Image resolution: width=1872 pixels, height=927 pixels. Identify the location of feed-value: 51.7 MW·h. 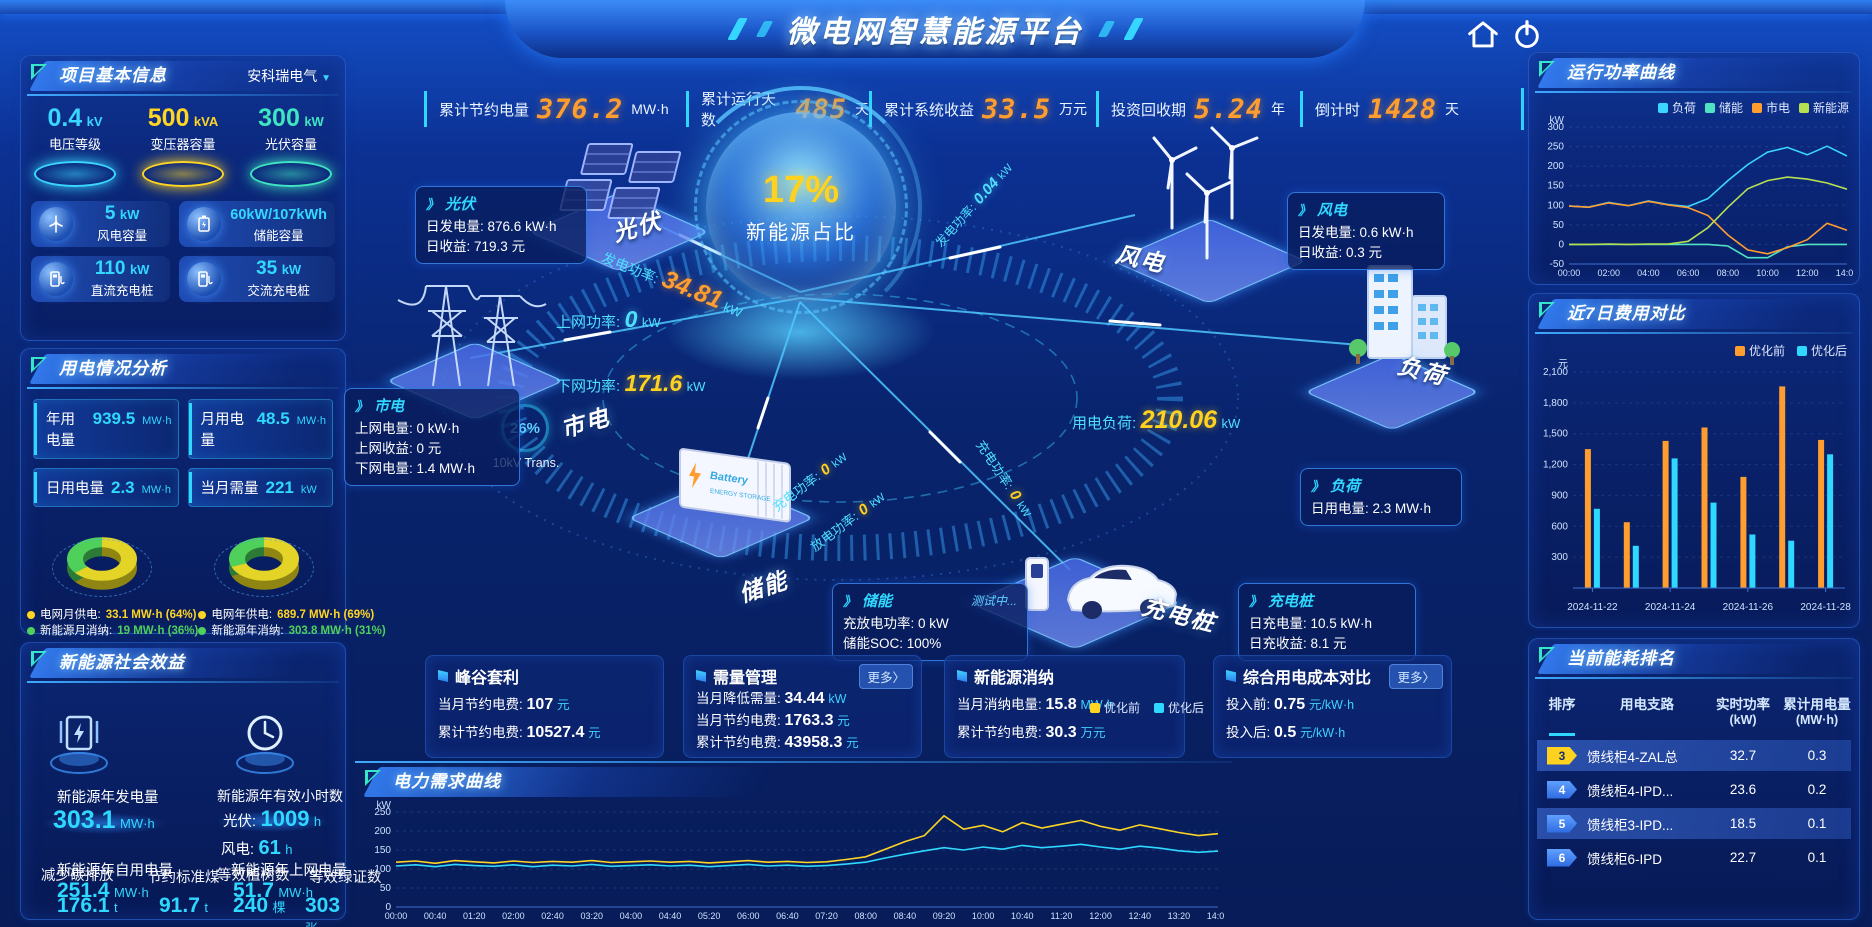
(273, 890).